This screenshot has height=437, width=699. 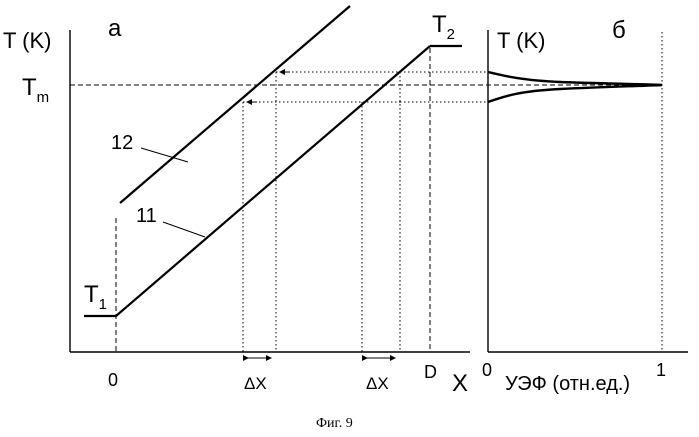 What do you see at coordinates (661, 370) in the screenshot?
I see `panel-b-tick-one: 1` at bounding box center [661, 370].